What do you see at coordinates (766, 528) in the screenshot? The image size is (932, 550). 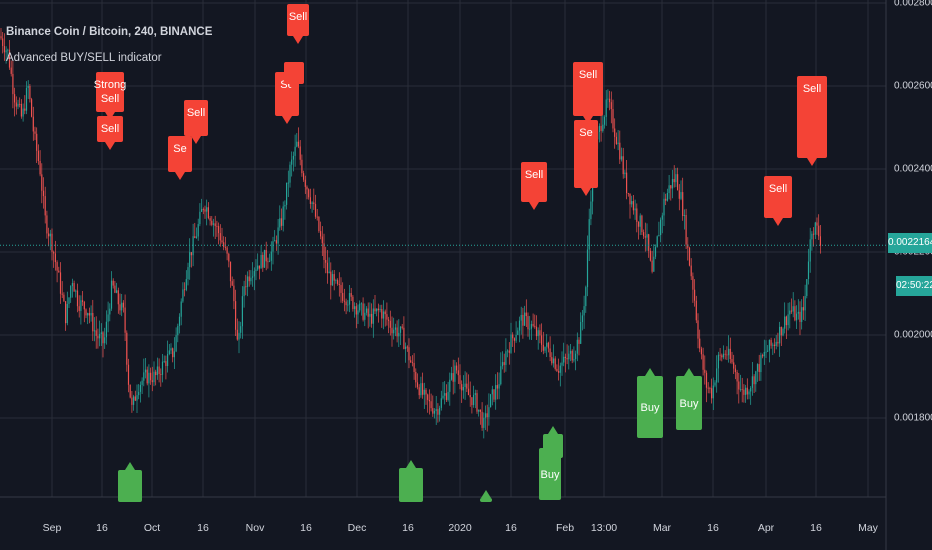 I see `x-tick-label: Apr` at bounding box center [766, 528].